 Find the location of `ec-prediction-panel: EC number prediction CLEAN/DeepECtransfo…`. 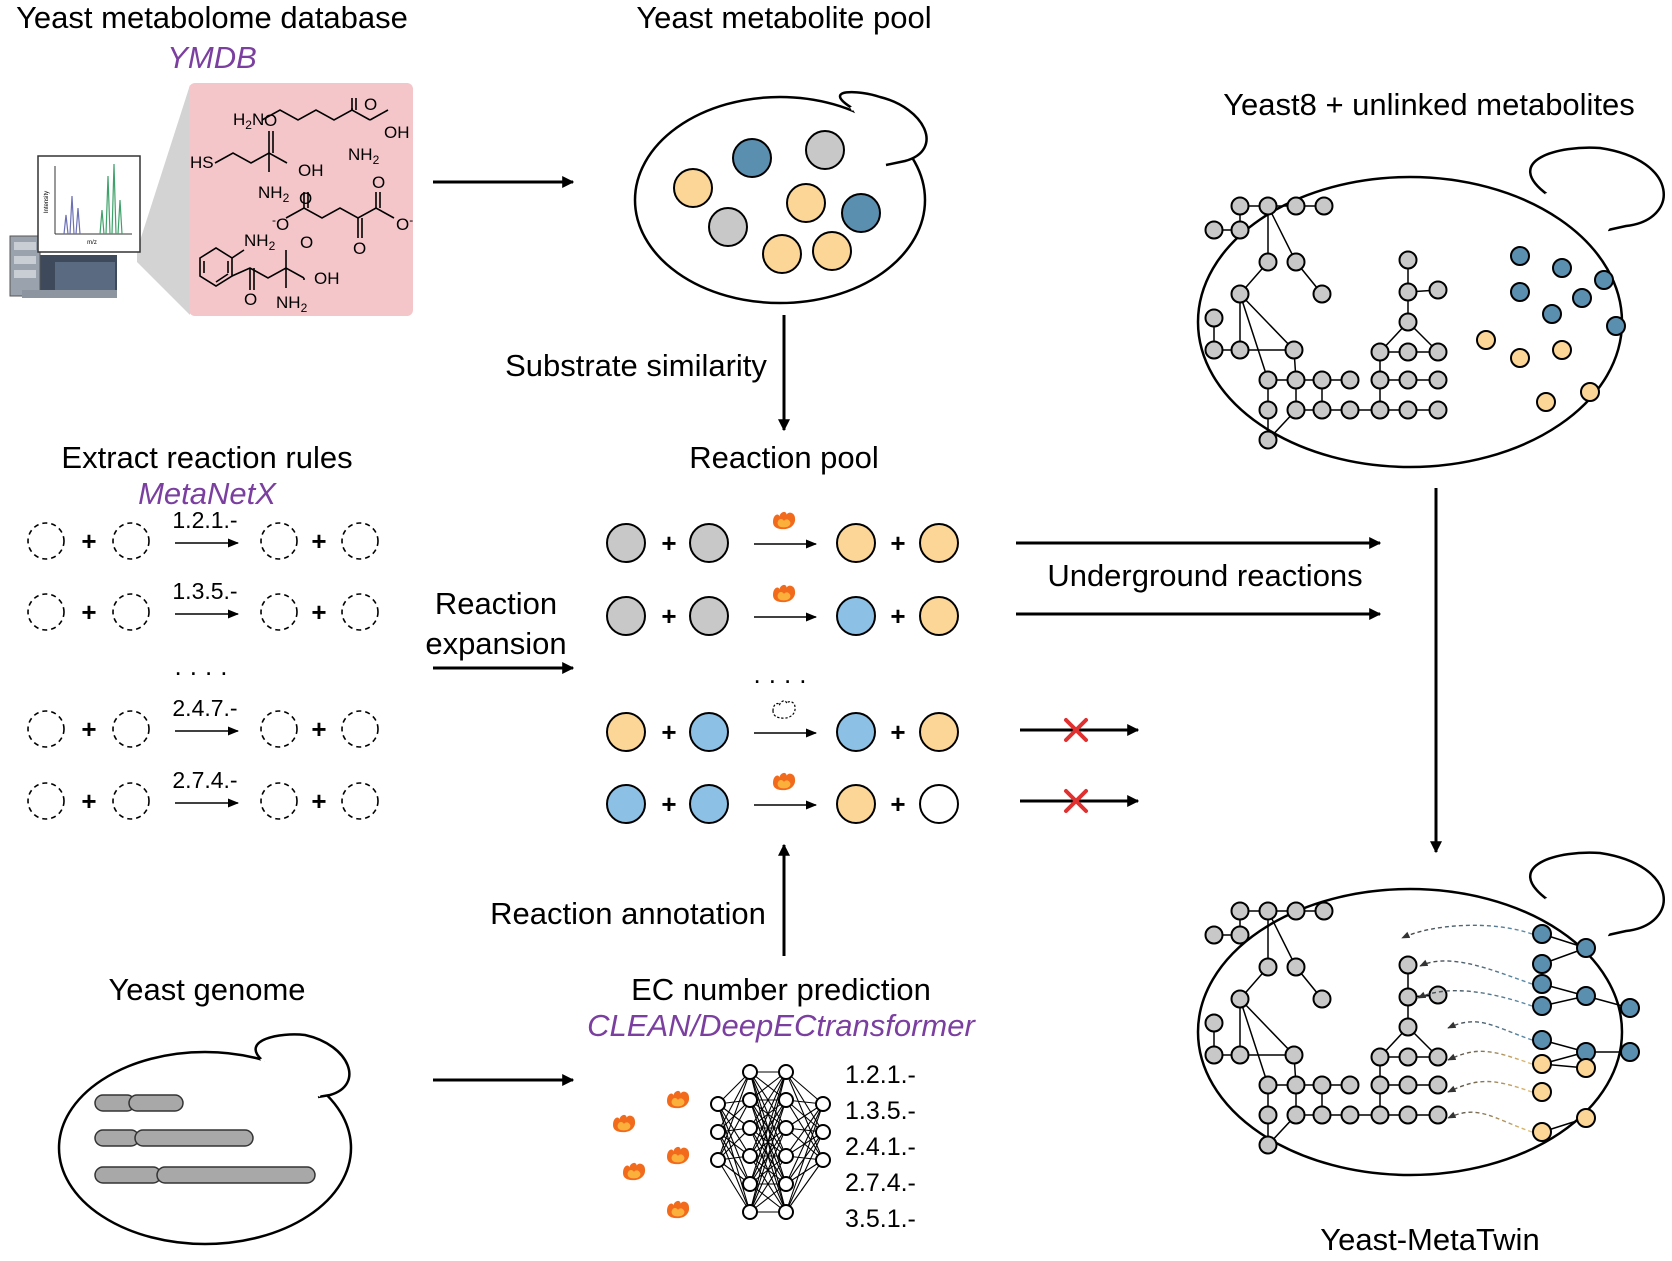

ec-prediction-panel: EC number prediction CLEAN/DeepECtransfo… is located at coordinates (781, 1102).